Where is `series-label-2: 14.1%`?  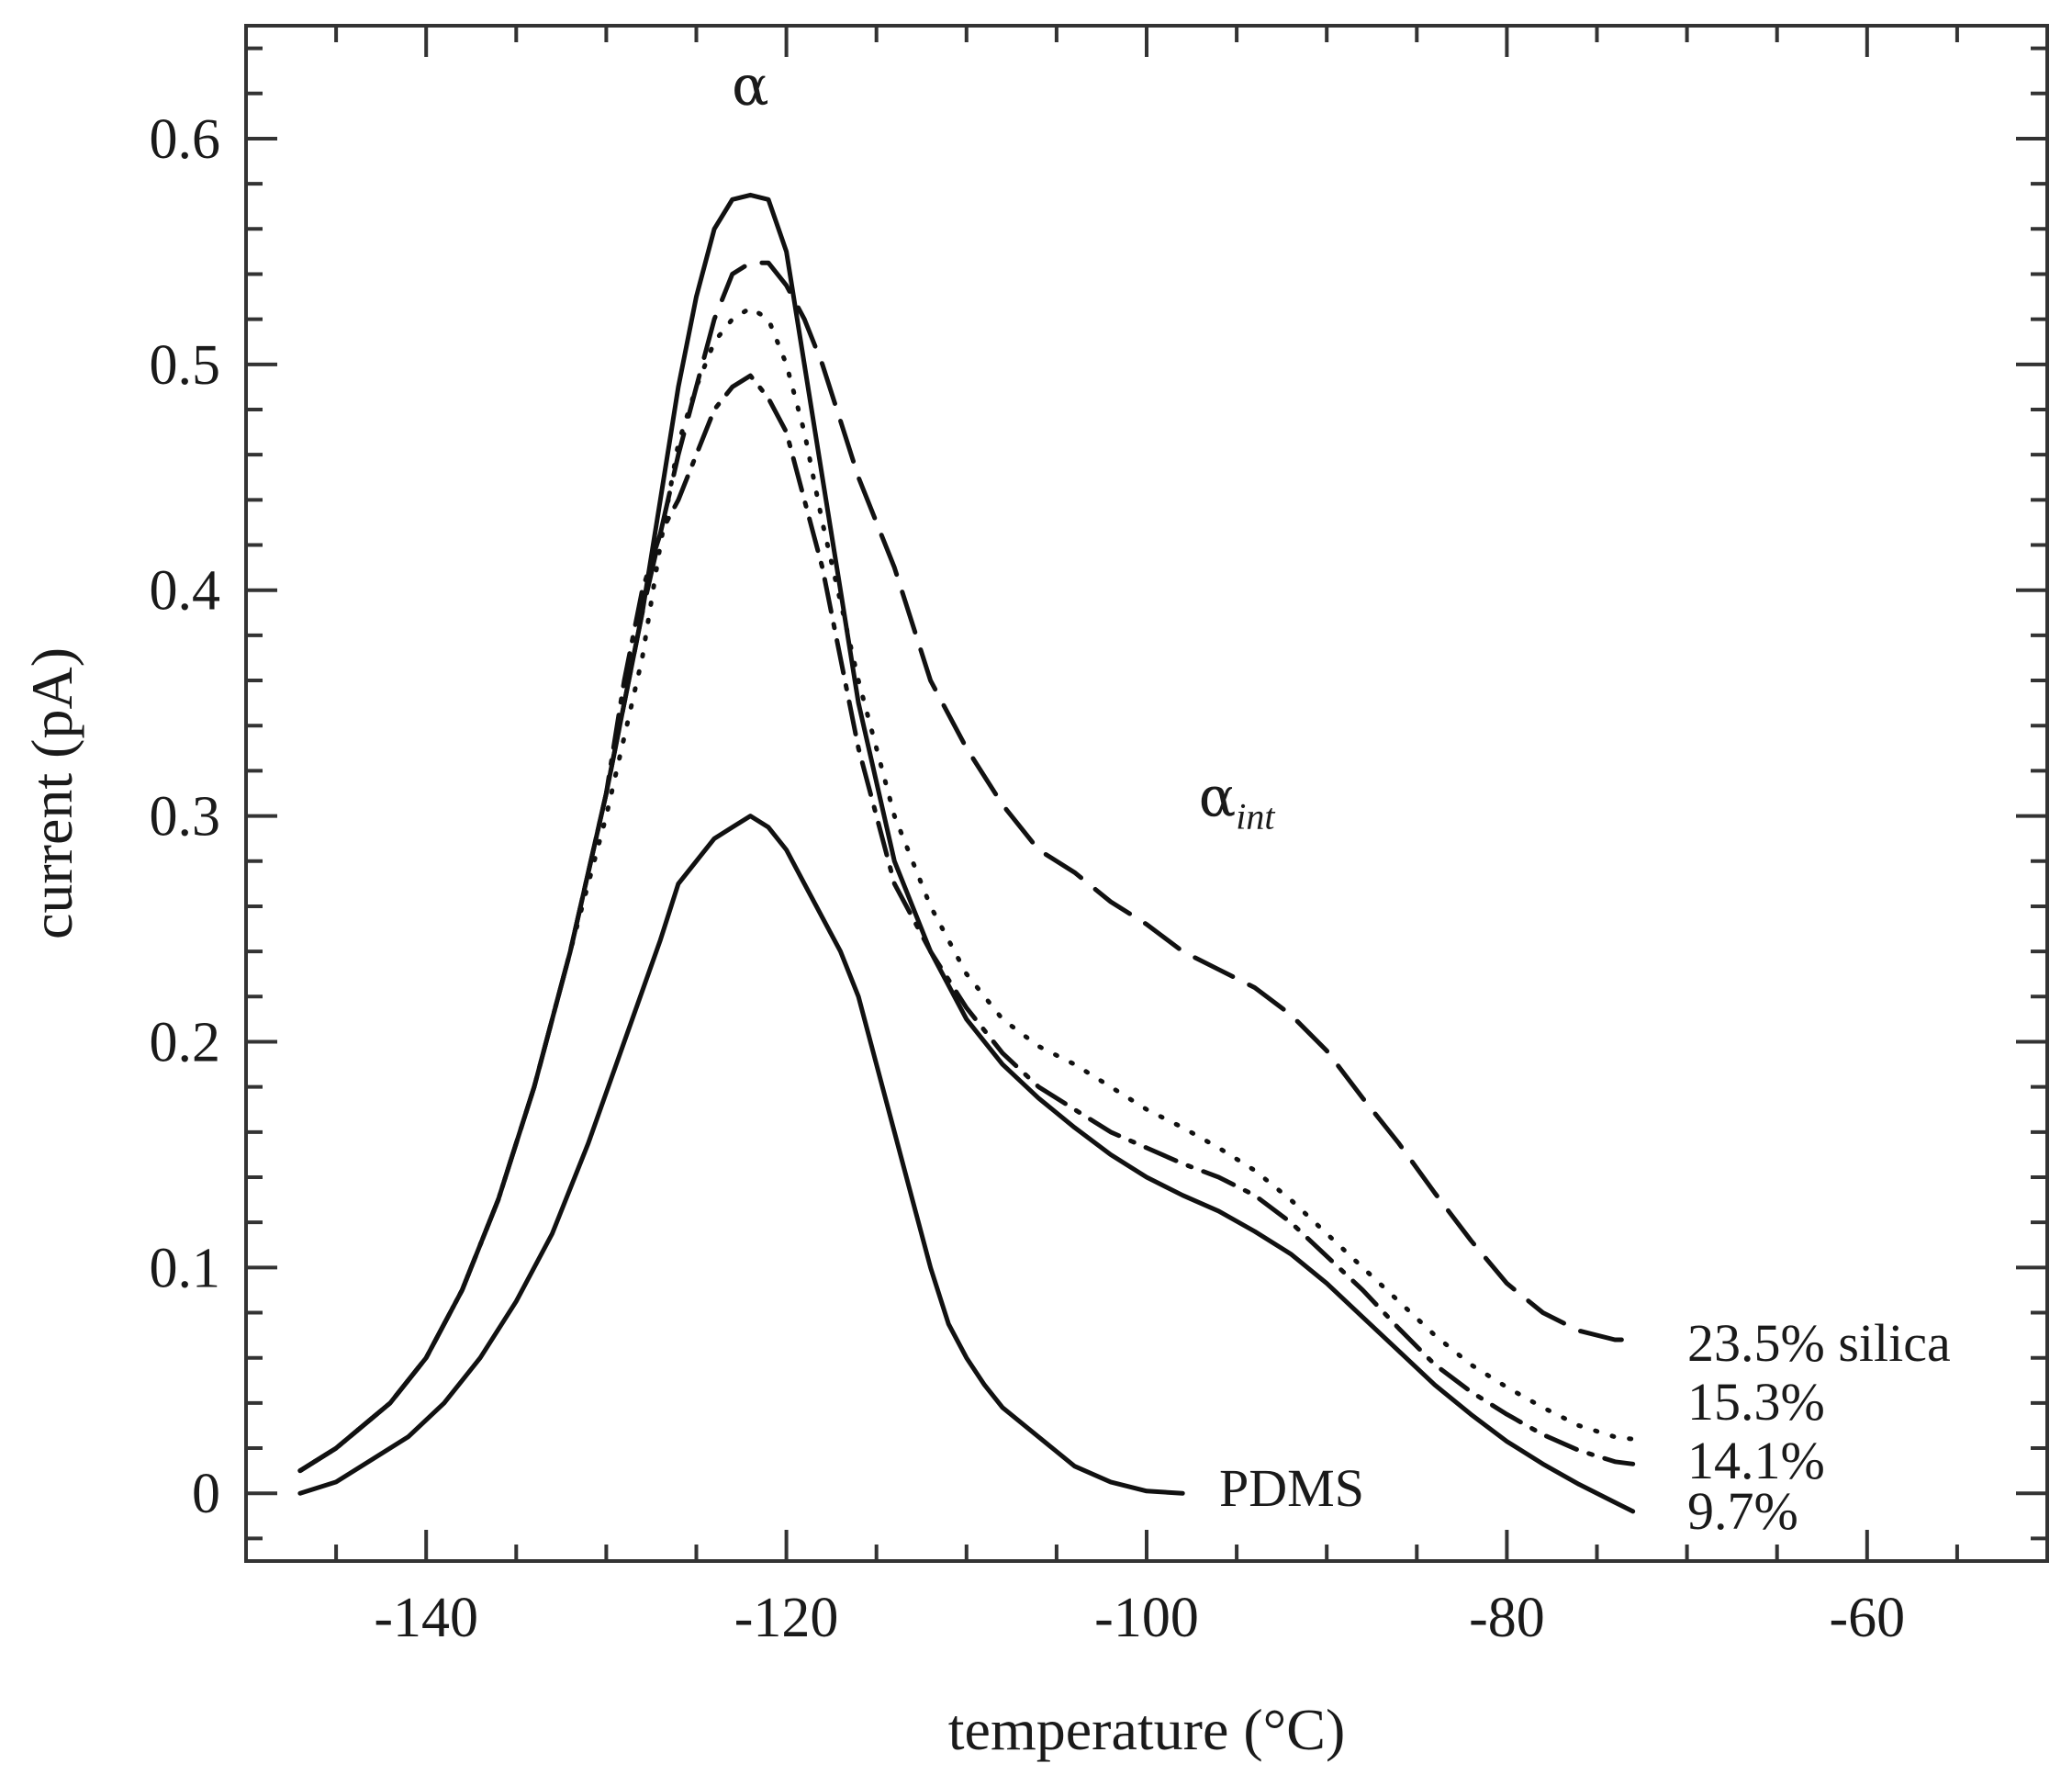 series-label-2: 14.1% is located at coordinates (1756, 1460).